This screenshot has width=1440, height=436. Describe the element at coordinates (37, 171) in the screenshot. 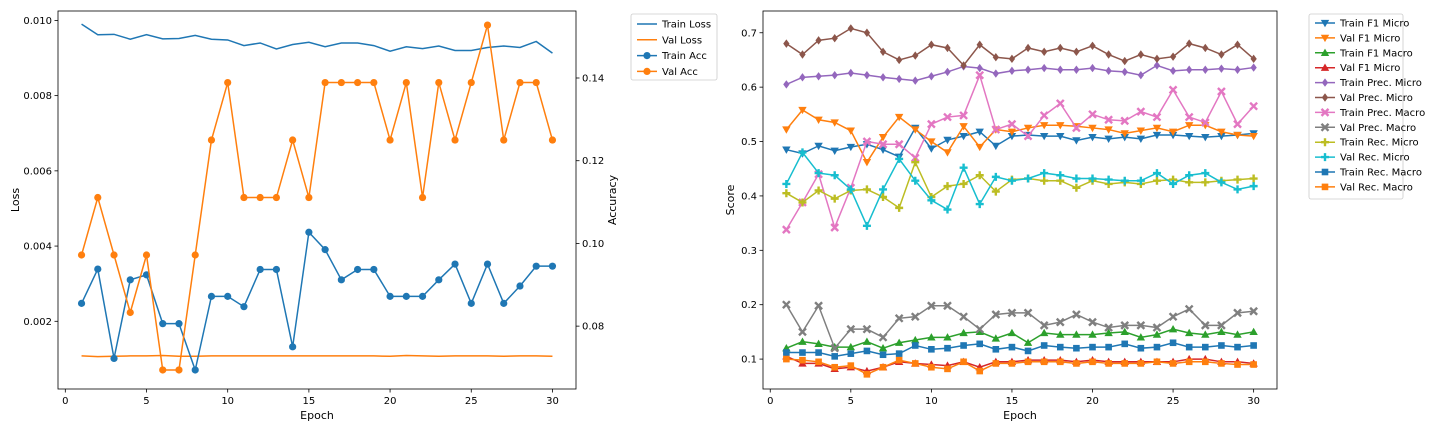

I see `y-tick-label: 0.006` at that location.